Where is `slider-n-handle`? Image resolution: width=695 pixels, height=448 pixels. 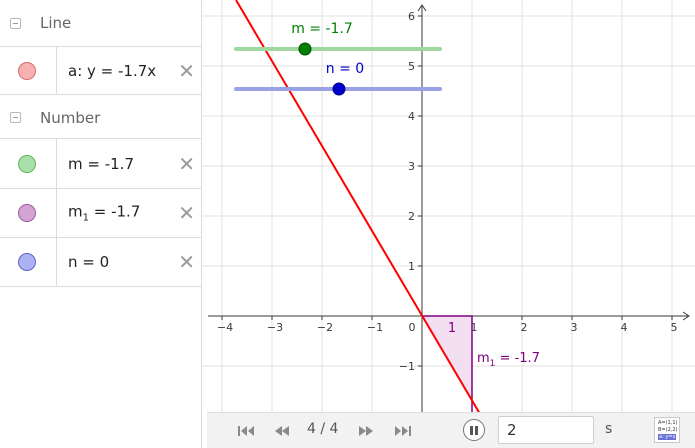
slider-n-handle is located at coordinates (339, 89).